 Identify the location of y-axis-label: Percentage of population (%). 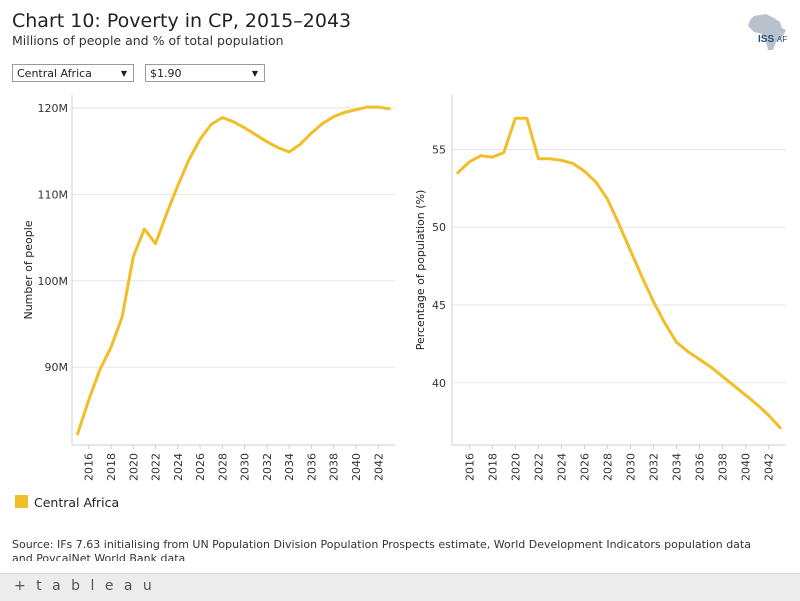
(420, 270).